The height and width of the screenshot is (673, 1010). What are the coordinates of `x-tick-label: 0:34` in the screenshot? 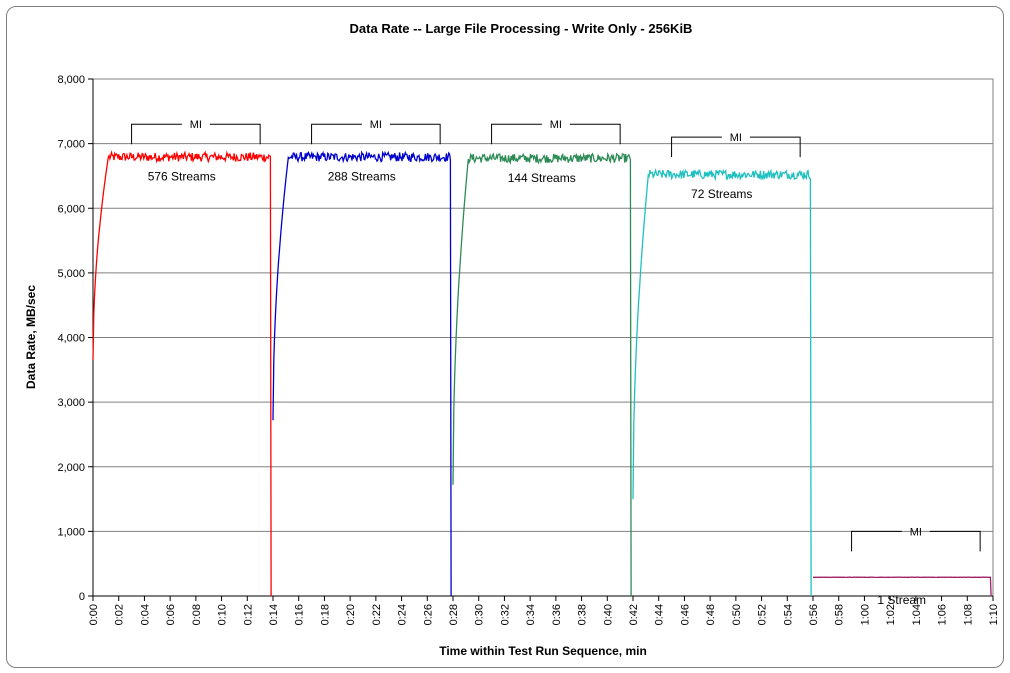 It's located at (531, 614).